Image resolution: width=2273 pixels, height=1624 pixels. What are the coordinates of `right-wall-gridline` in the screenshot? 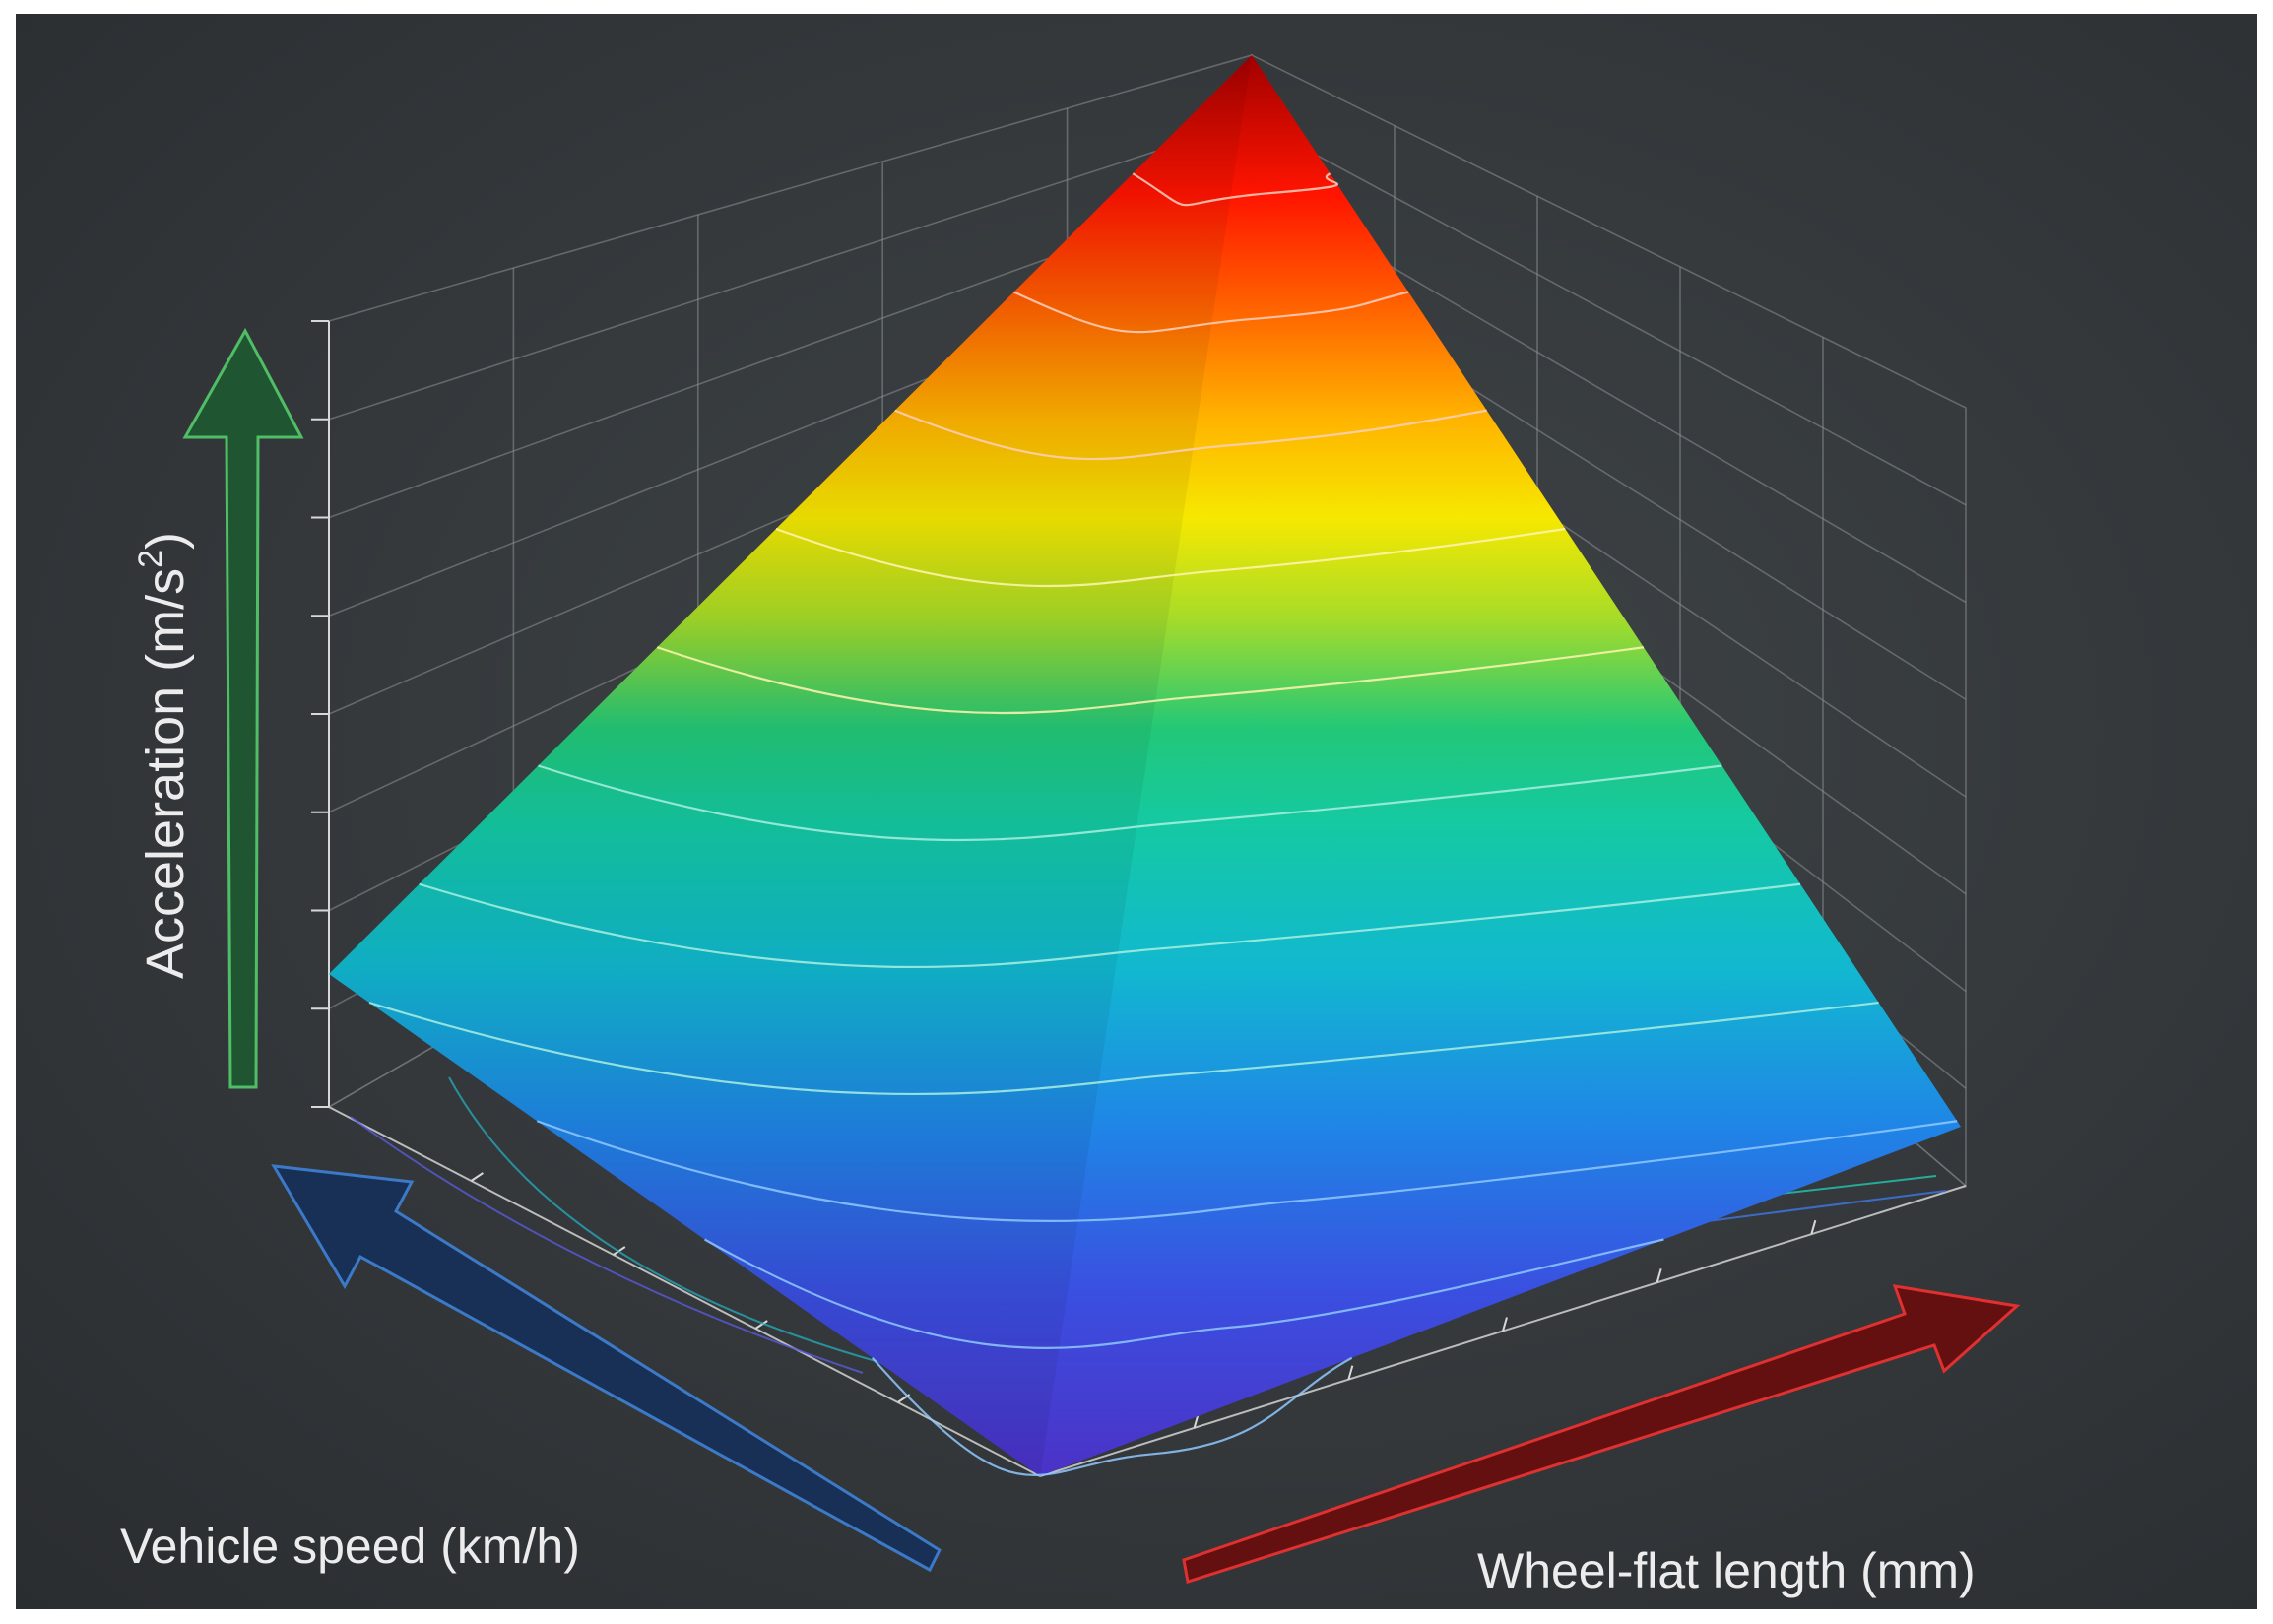 It's located at (1609, 313).